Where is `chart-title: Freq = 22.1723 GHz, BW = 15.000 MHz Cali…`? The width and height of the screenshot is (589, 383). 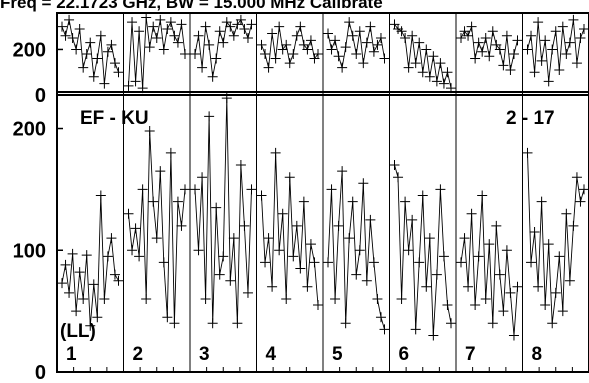
chart-title: Freq = 22.1723 GHz, BW = 15.000 MHz Cali… is located at coordinates (191, 6).